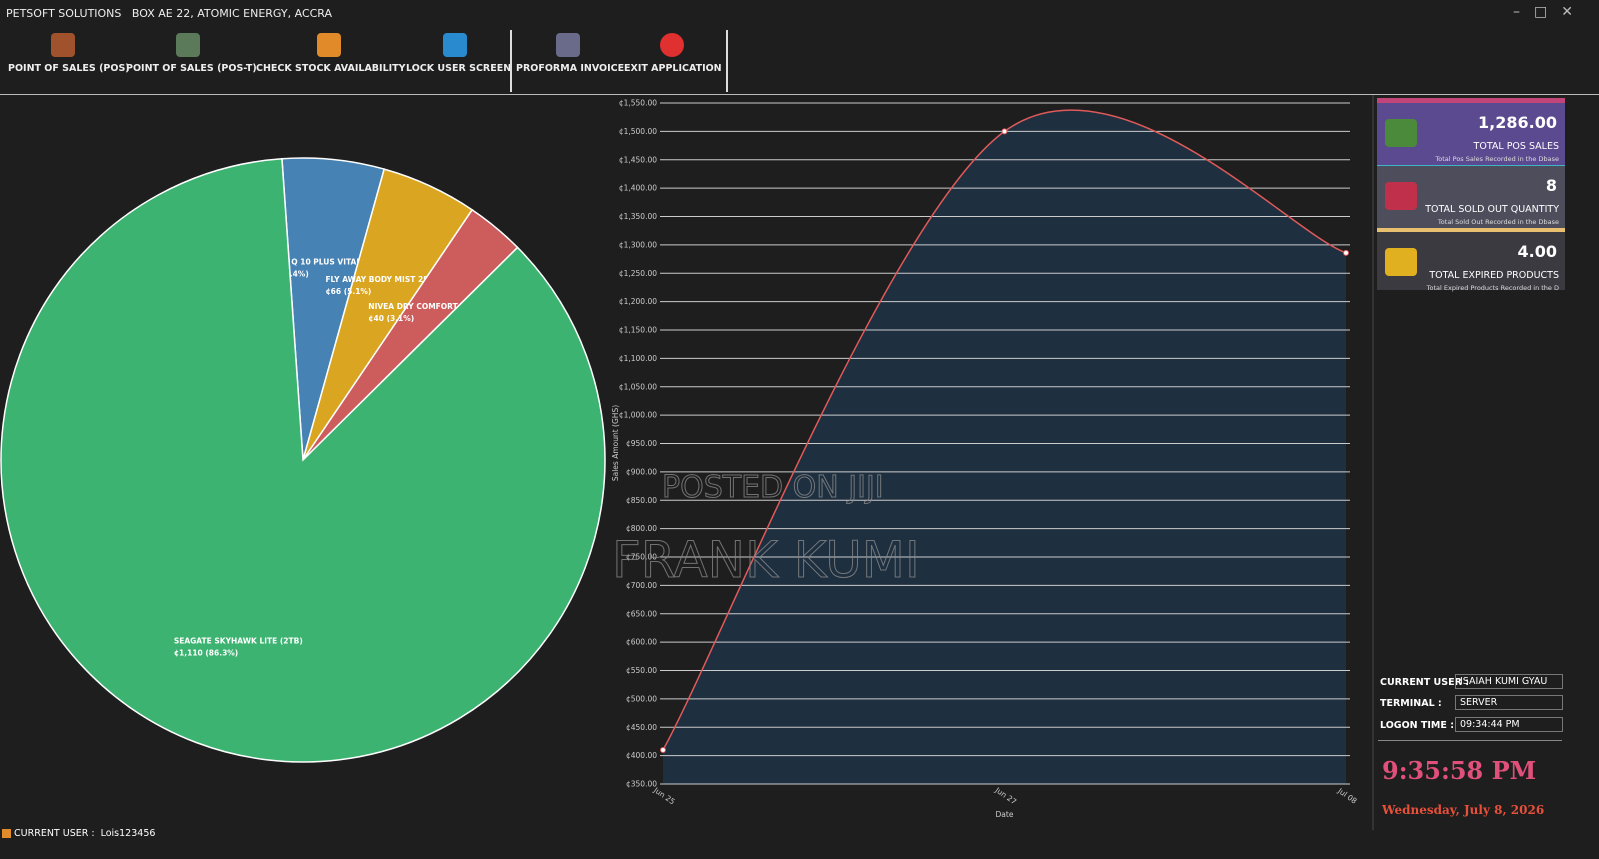 The height and width of the screenshot is (859, 1599). What do you see at coordinates (1492, 288) in the screenshot?
I see `stat-subtitle: Total Expired Products Recorded in the D` at bounding box center [1492, 288].